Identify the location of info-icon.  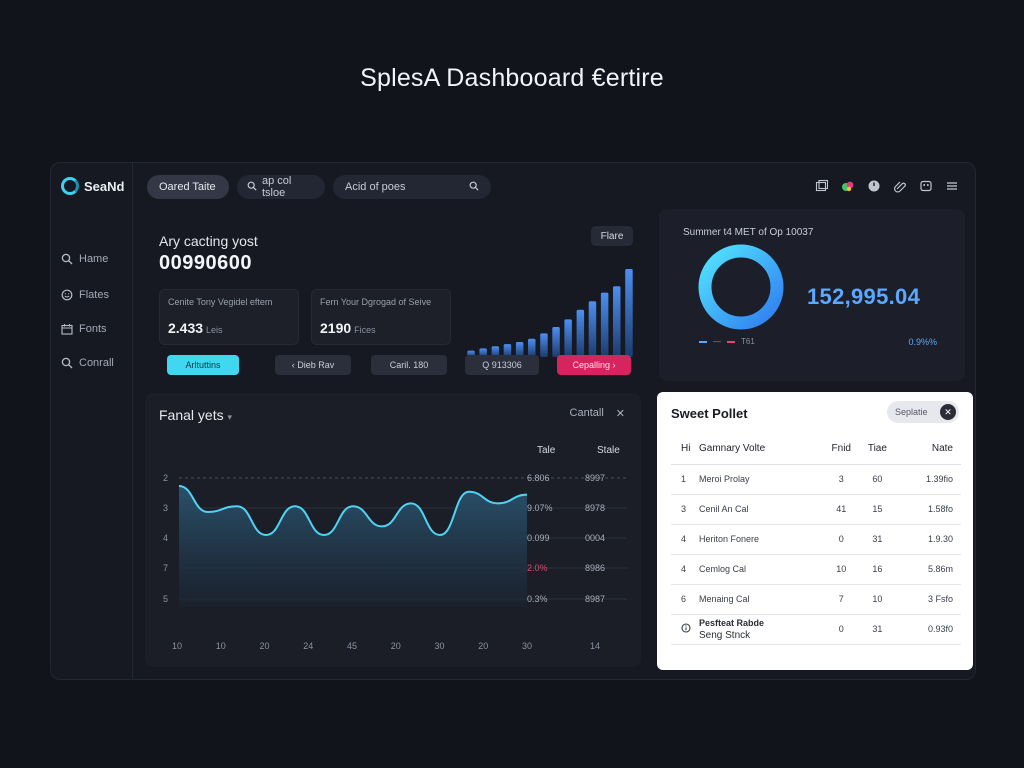
(686, 629).